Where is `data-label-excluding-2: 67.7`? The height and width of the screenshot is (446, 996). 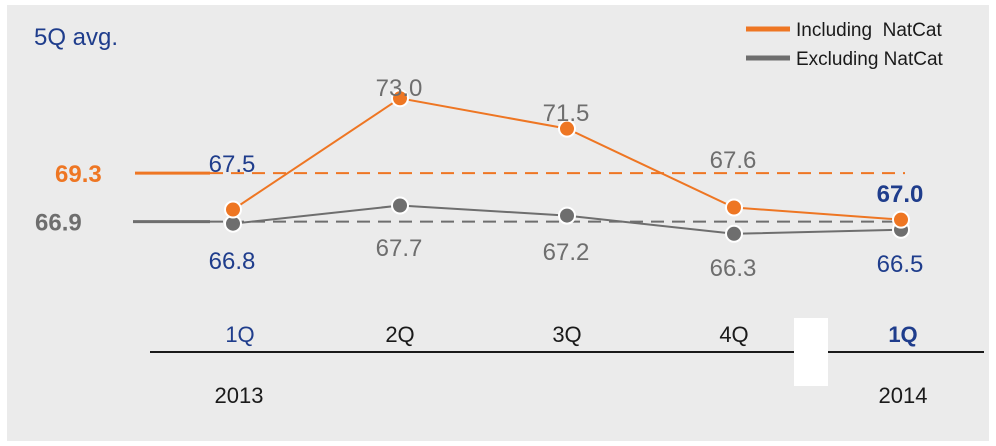 data-label-excluding-2: 67.7 is located at coordinates (399, 248).